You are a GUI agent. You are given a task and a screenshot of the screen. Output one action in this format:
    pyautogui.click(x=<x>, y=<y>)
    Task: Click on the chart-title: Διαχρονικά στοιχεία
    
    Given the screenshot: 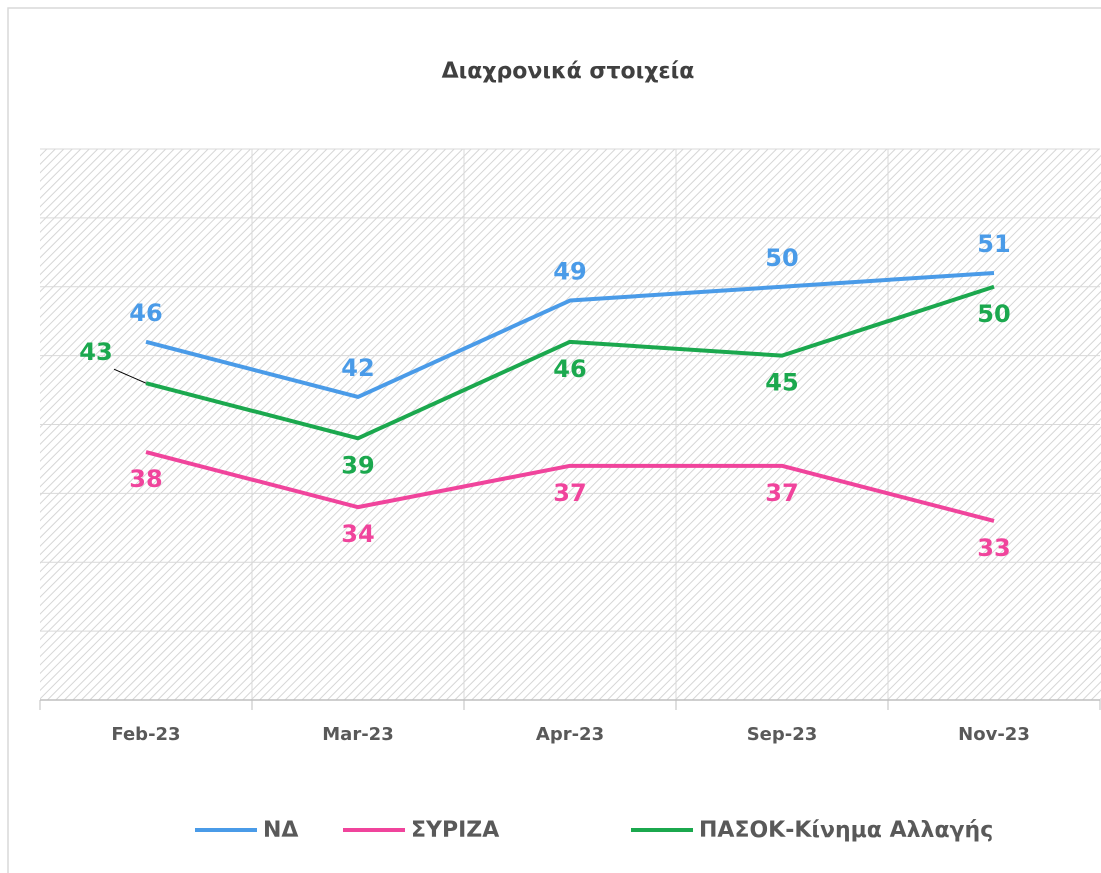 What is the action you would take?
    pyautogui.click(x=568, y=71)
    